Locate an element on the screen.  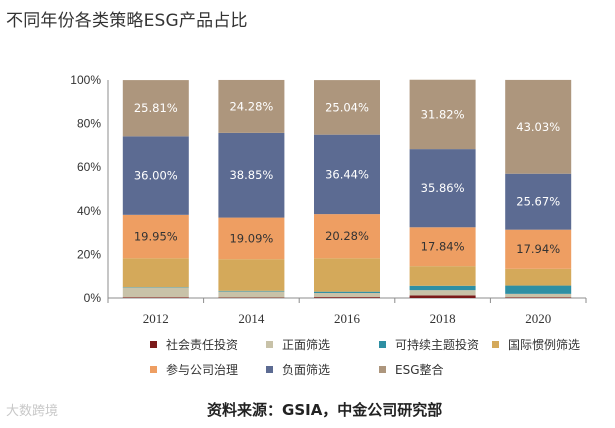
legend-item: 社会责任投资 is located at coordinates (194, 344).